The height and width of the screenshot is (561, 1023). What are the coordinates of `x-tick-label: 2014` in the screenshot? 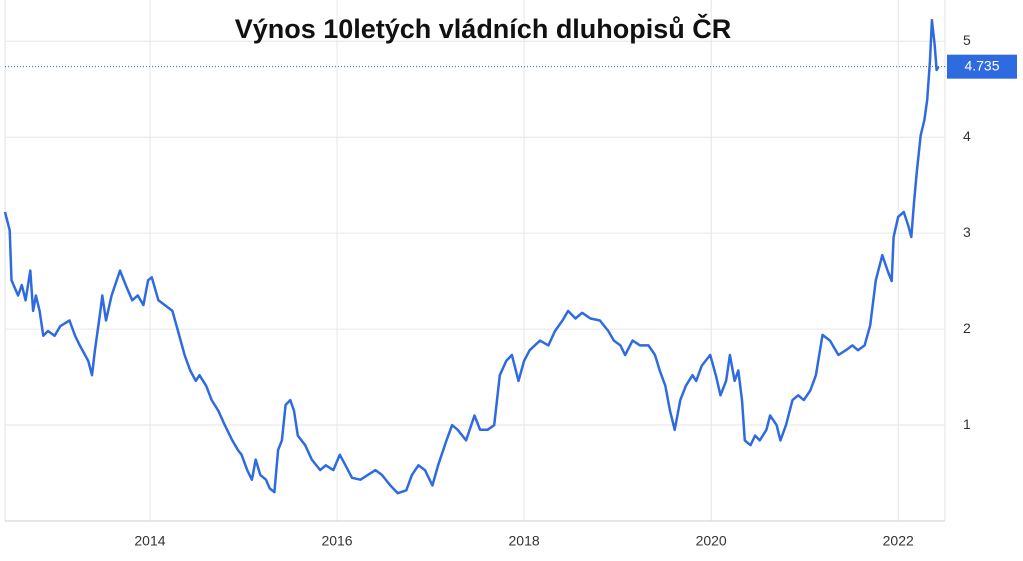 It's located at (149, 541).